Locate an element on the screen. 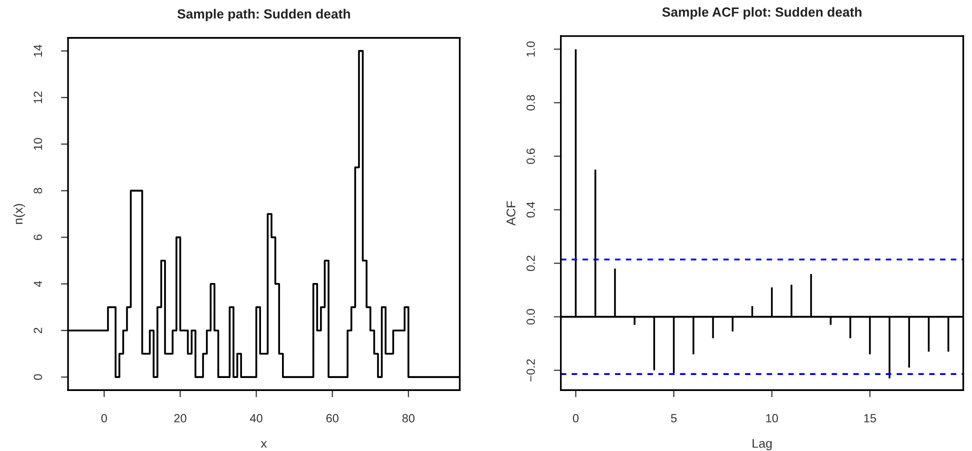 This screenshot has width=972, height=451. x-tick-label: 80 is located at coordinates (408, 418).